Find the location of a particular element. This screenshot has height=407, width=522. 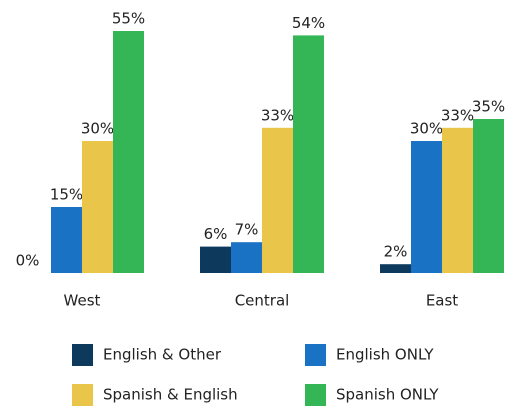

legend-label: English & Other is located at coordinates (162, 355).